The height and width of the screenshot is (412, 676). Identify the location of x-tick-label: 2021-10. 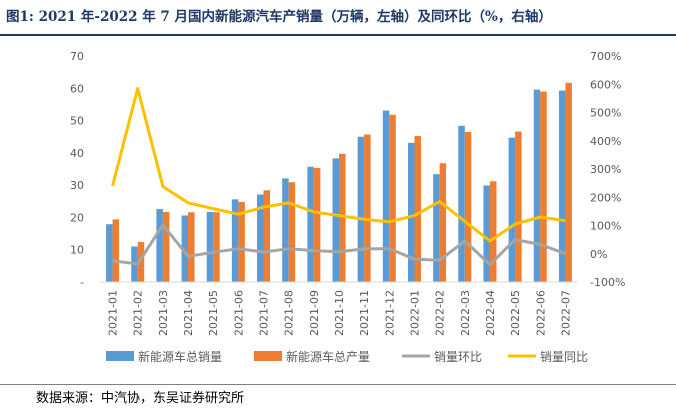
(339, 313).